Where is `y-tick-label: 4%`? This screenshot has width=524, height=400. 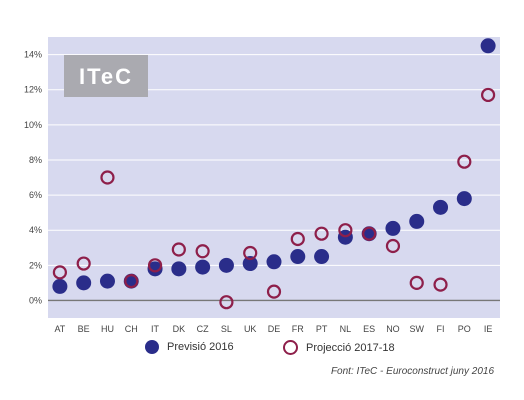
y-tick-label: 4% is located at coordinates (35, 230).